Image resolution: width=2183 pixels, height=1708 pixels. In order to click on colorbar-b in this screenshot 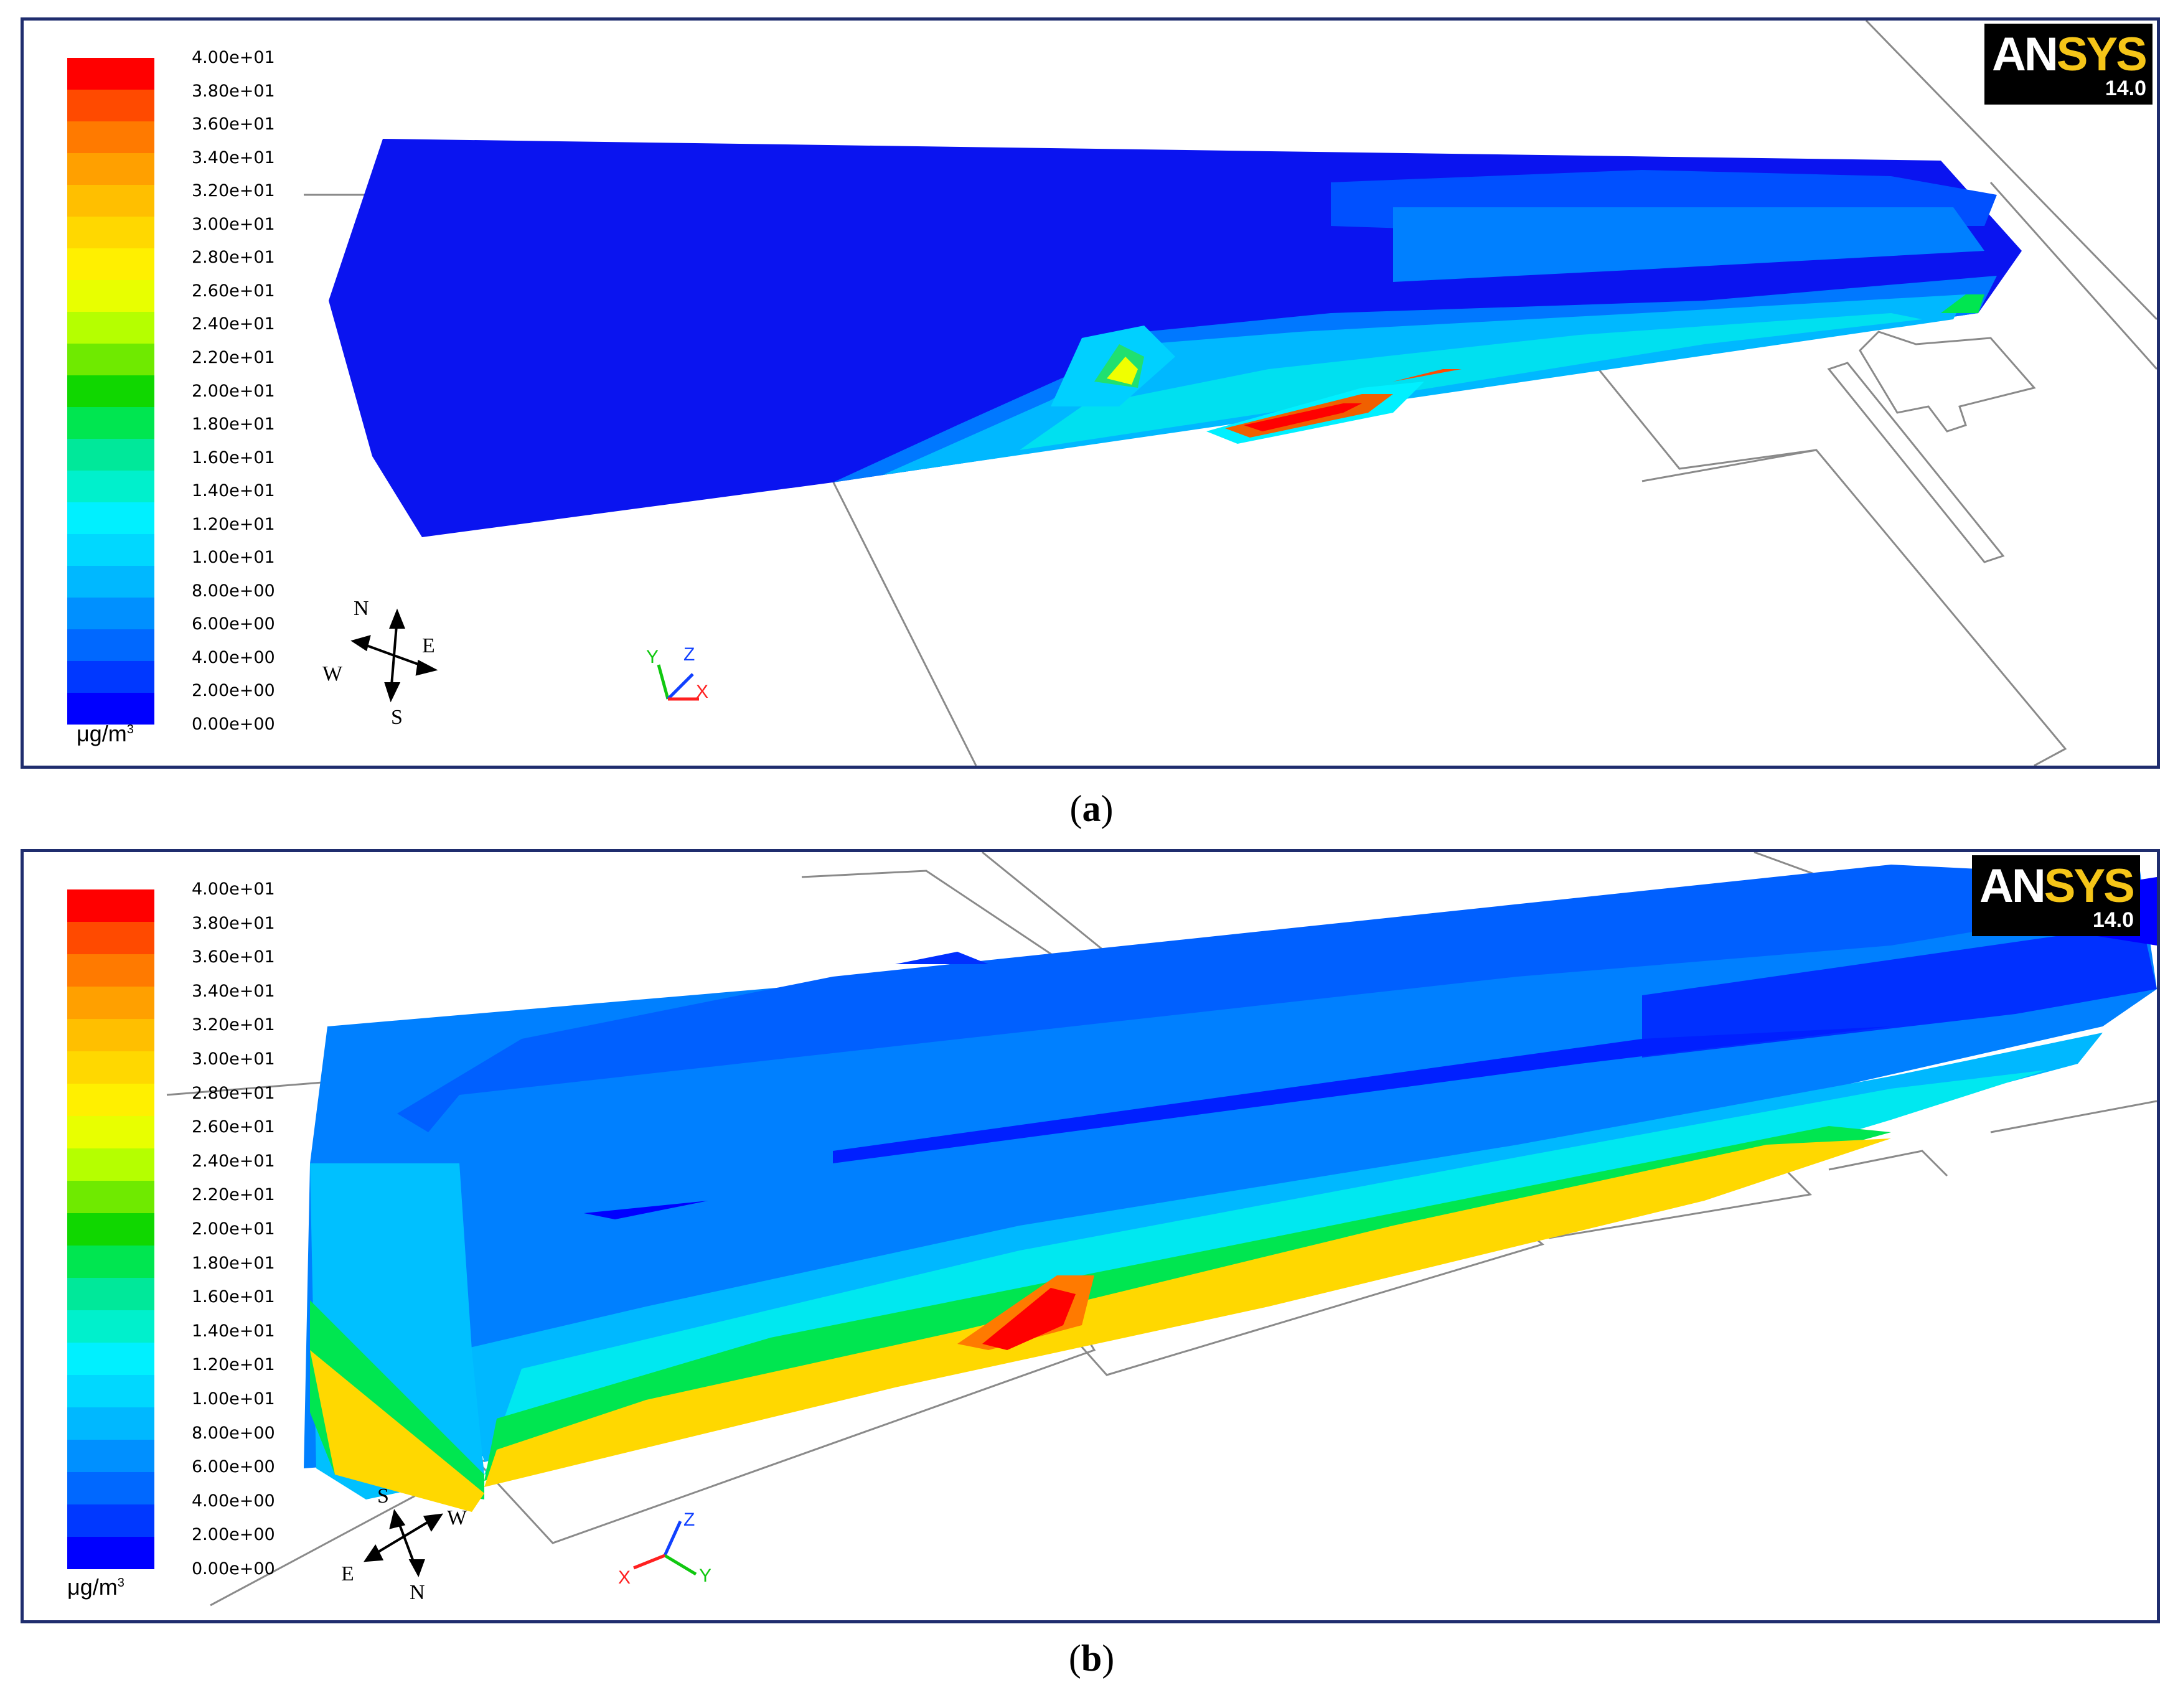, I will do `click(110, 1229)`.